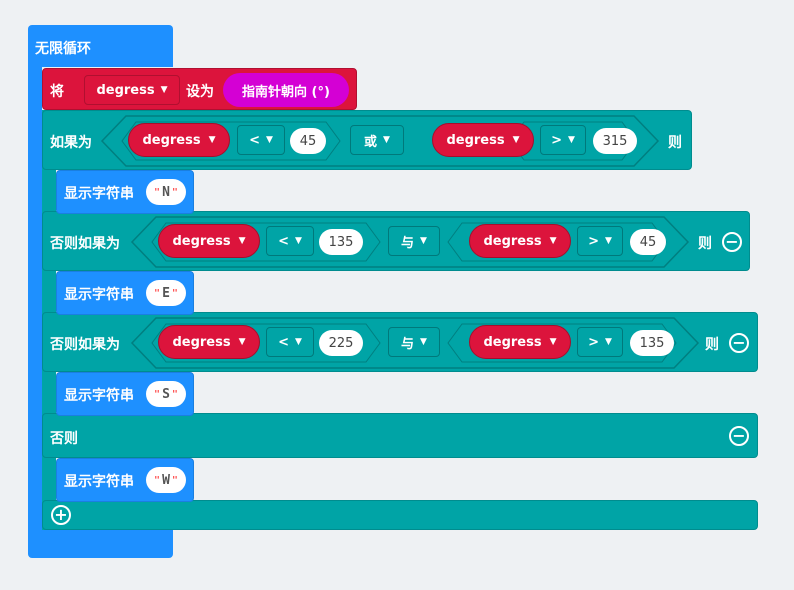 This screenshot has width=794, height=590. What do you see at coordinates (600, 241) in the screenshot?
I see `condition-2-op2-dropdown: > ▼` at bounding box center [600, 241].